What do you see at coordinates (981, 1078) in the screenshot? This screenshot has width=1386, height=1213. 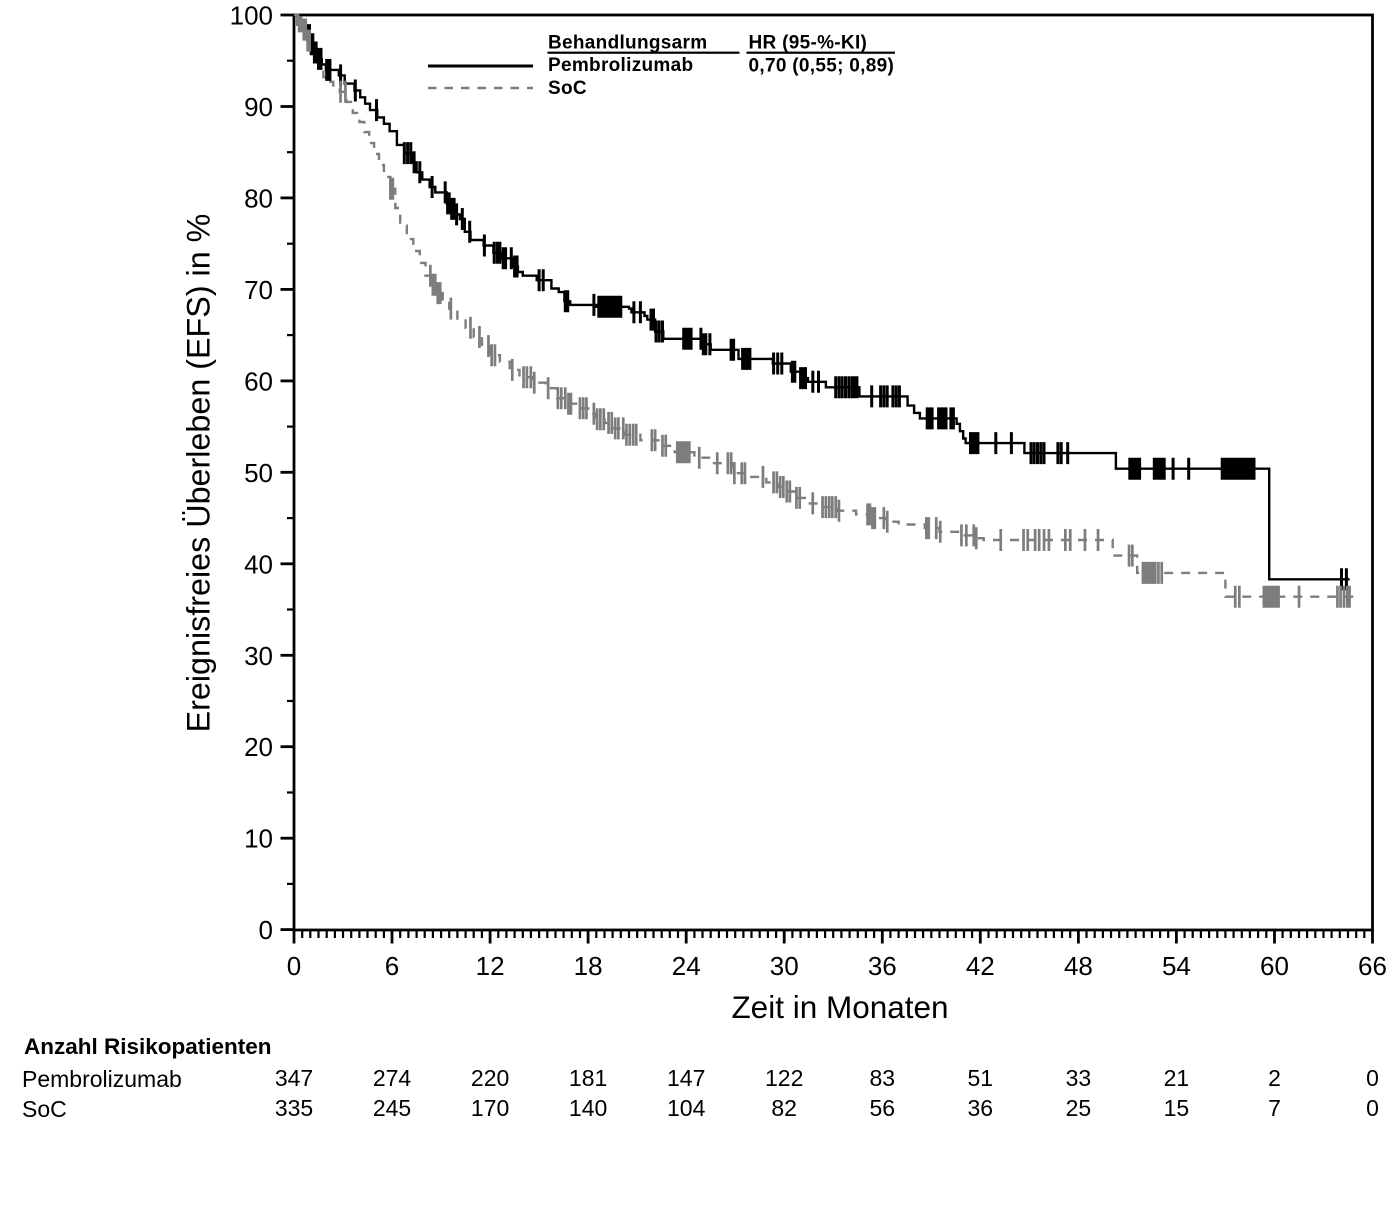 I see `svg-text: 51` at bounding box center [981, 1078].